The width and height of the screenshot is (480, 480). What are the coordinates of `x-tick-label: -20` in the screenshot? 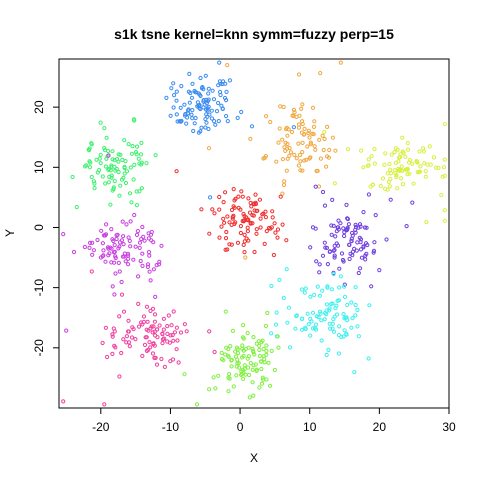 It's located at (101, 427).